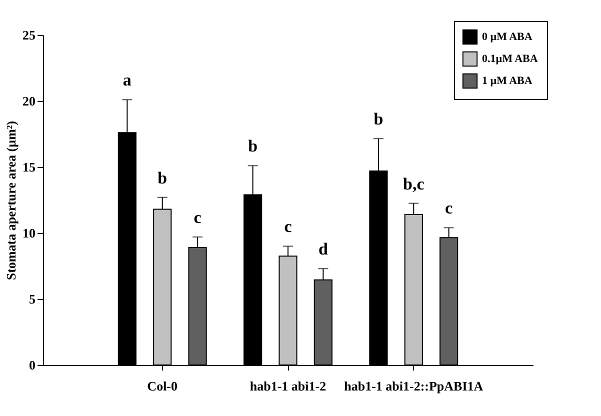 The height and width of the screenshot is (416, 601). What do you see at coordinates (510, 59) in the screenshot?
I see `legend-label: 0.1µM ABA` at bounding box center [510, 59].